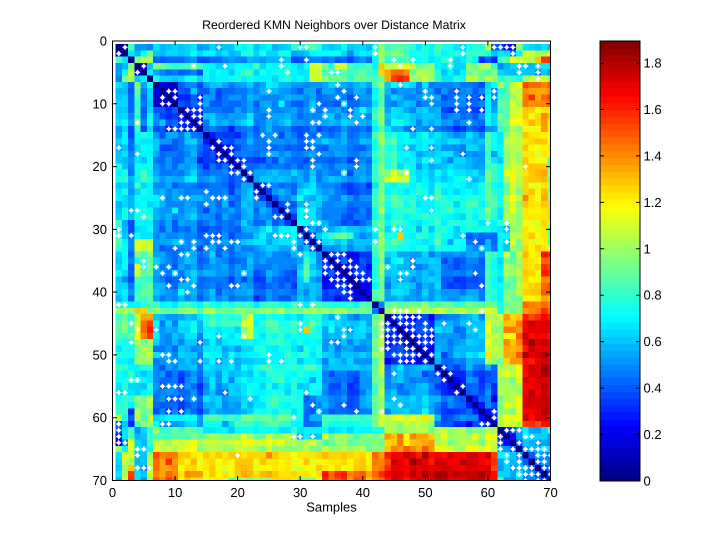  I want to click on svg-text: 1.2, so click(653, 202).